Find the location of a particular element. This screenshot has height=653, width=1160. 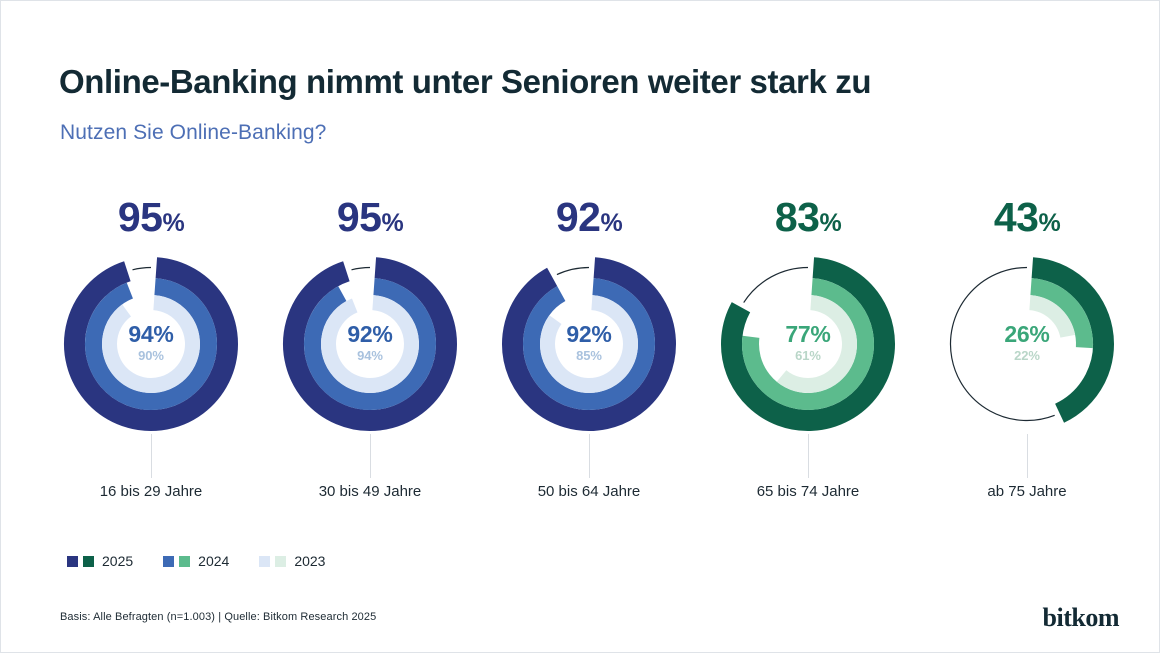

donut-headline-value: 43% is located at coordinates (1027, 217).